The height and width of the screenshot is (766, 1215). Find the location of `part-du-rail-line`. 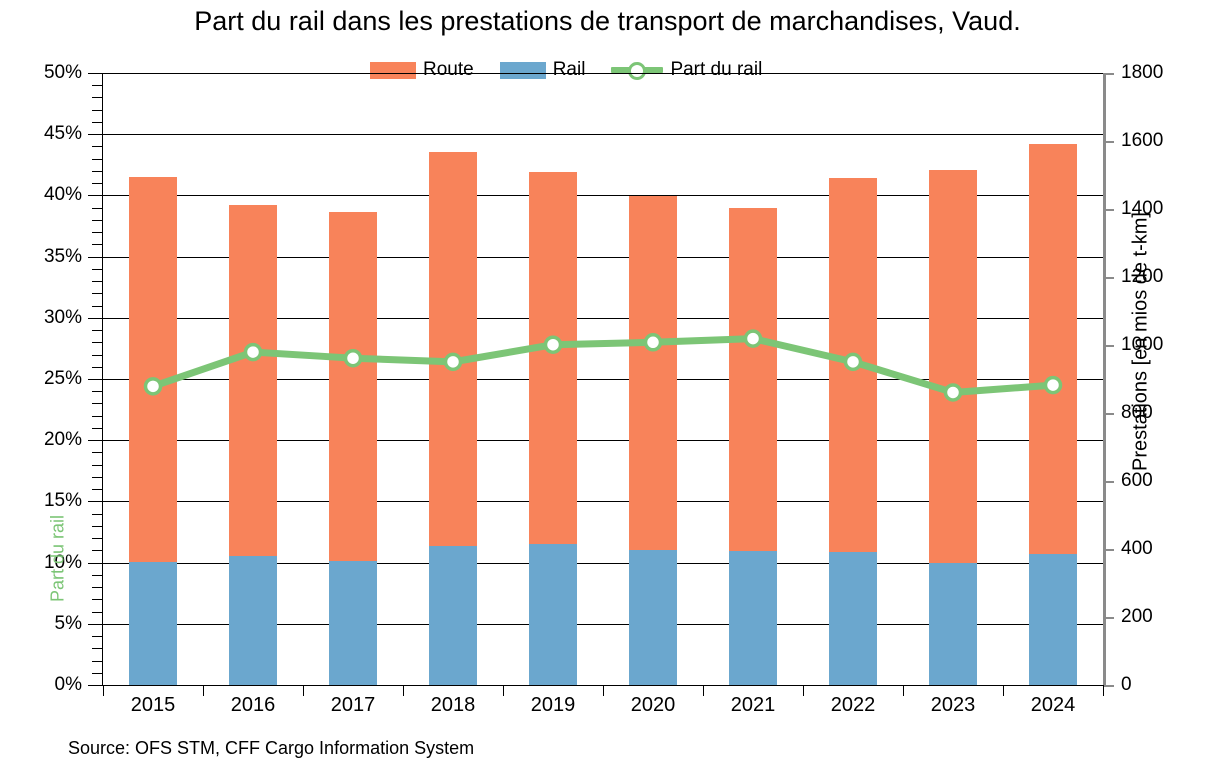

part-du-rail-line is located at coordinates (603, 365).